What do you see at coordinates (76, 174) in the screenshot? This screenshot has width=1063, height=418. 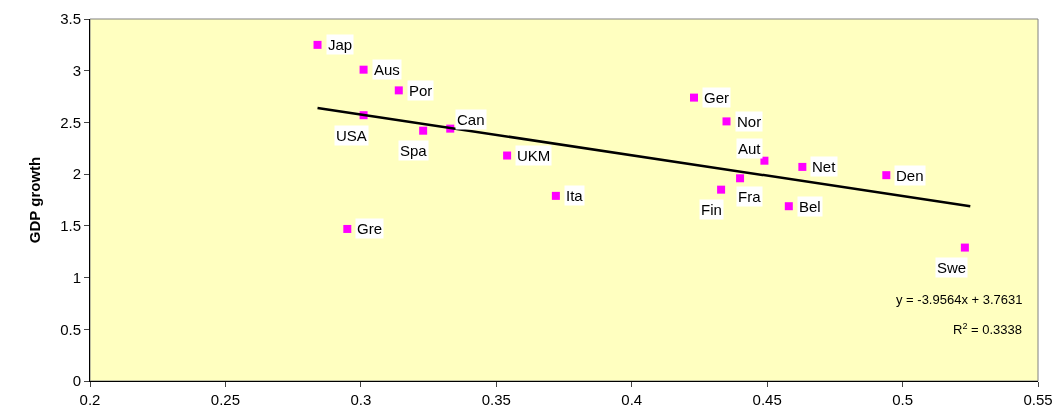 I see `y-tick-label: 2` at bounding box center [76, 174].